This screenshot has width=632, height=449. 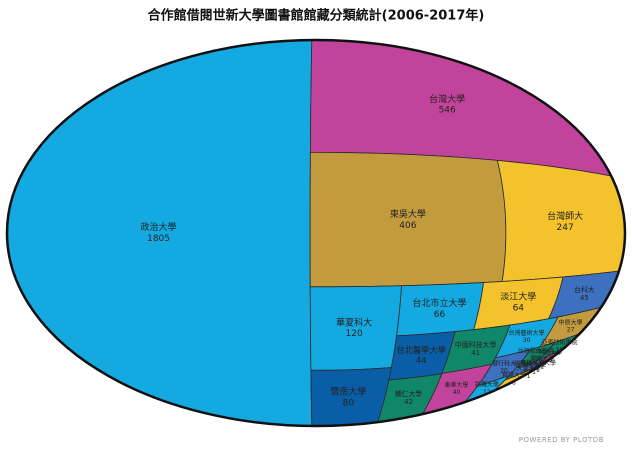 I want to click on cell-label: 政治大學, so click(x=159, y=227).